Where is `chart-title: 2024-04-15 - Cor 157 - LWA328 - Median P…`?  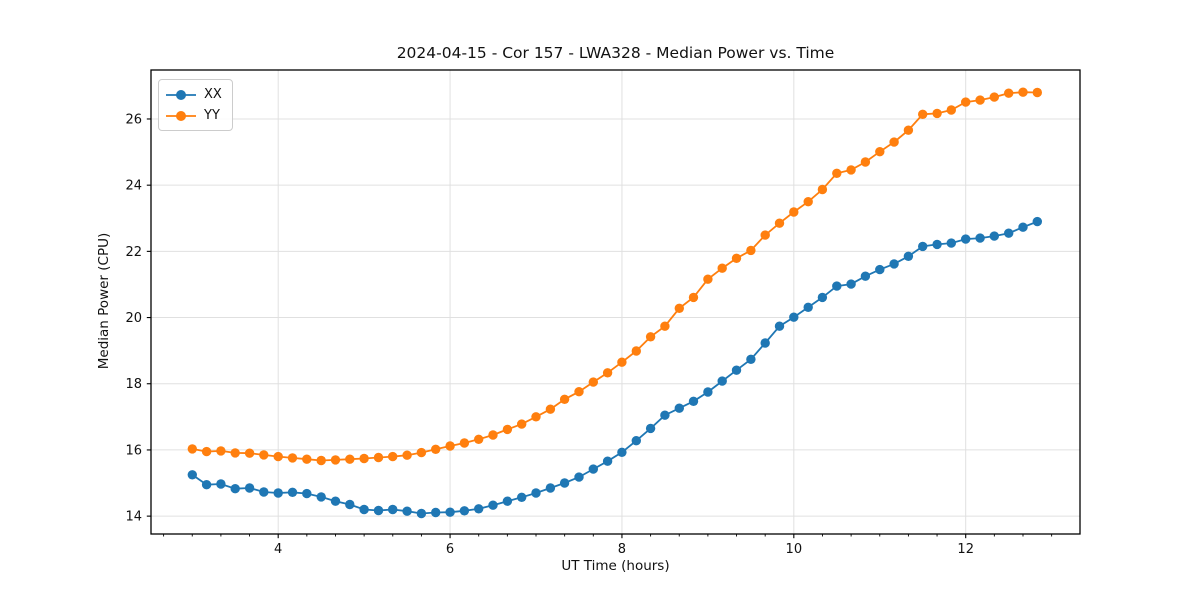
chart-title: 2024-04-15 - Cor 157 - LWA328 - Median P… is located at coordinates (615, 53).